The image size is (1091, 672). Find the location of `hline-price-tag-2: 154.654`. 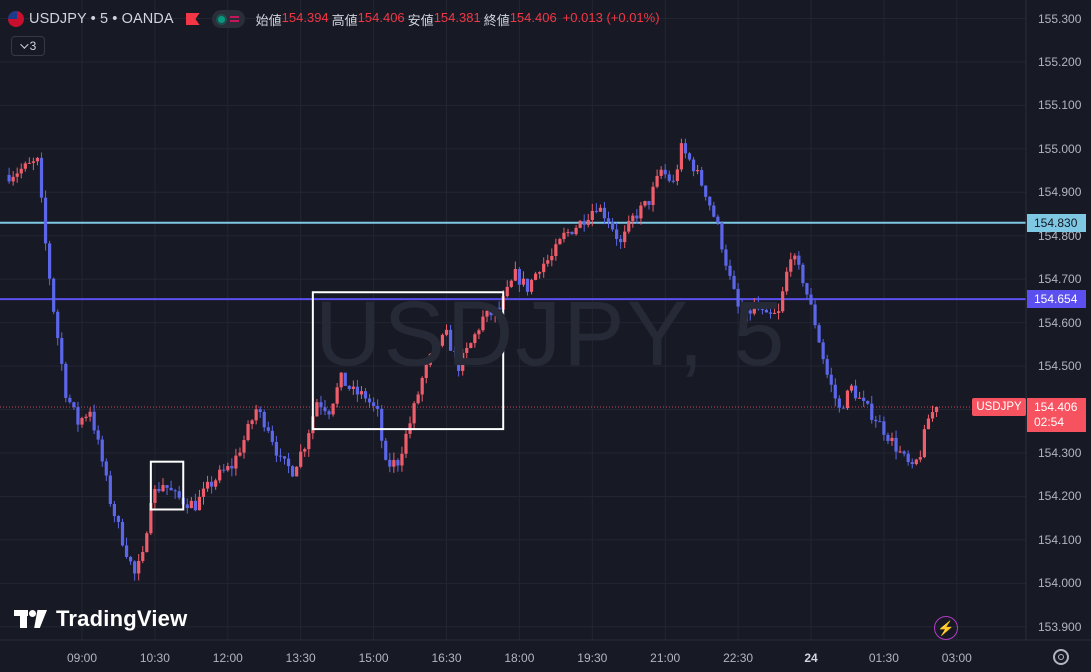

hline-price-tag-2: 154.654 is located at coordinates (1056, 299).